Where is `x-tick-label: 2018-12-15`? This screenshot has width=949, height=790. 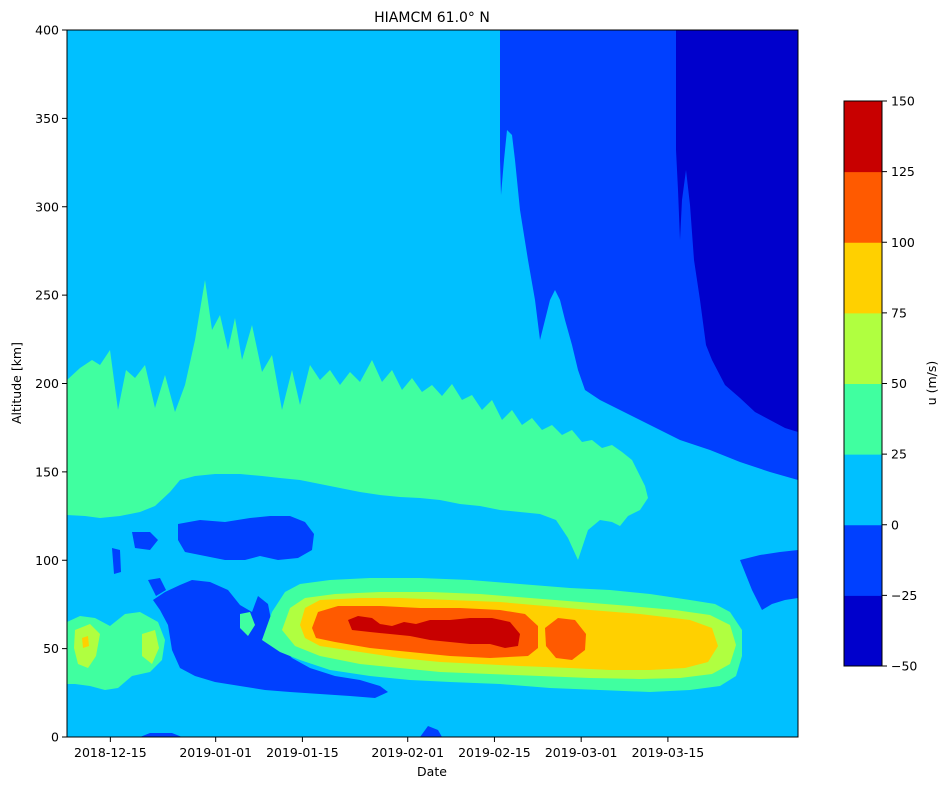 x-tick-label: 2018-12-15 is located at coordinates (110, 752).